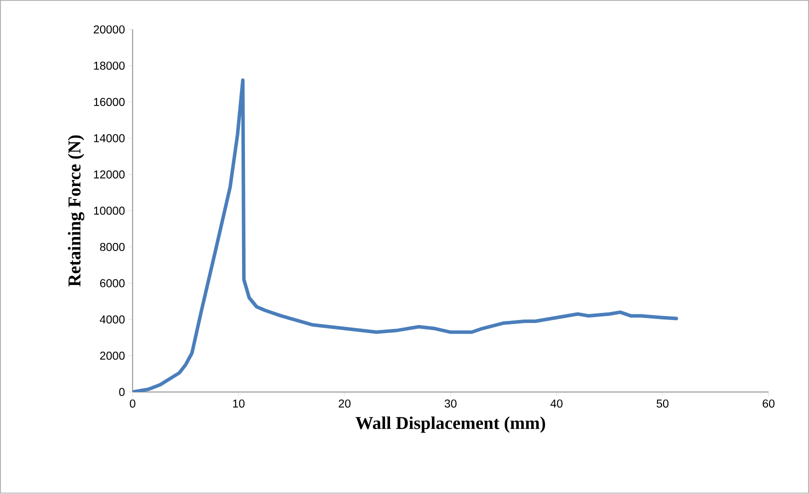  I want to click on y-tick-label: 12000, so click(109, 174).